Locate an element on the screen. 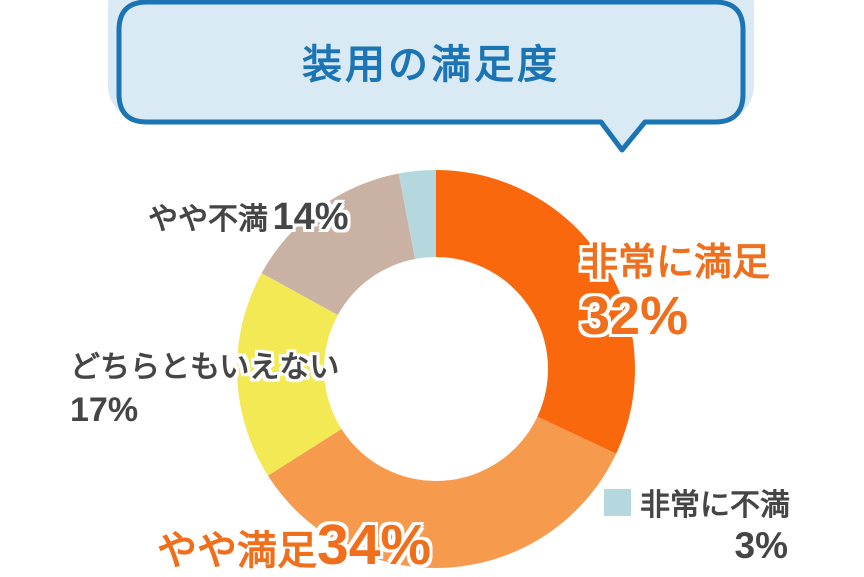  label-somewhat-dissatisfied-name: やや不満 is located at coordinates (208, 219).